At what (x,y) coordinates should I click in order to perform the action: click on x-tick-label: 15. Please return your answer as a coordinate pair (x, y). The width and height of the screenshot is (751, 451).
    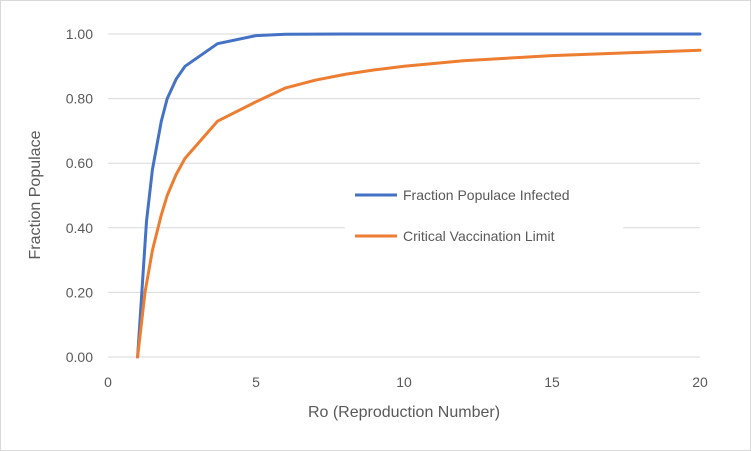
    Looking at the image, I should click on (552, 382).